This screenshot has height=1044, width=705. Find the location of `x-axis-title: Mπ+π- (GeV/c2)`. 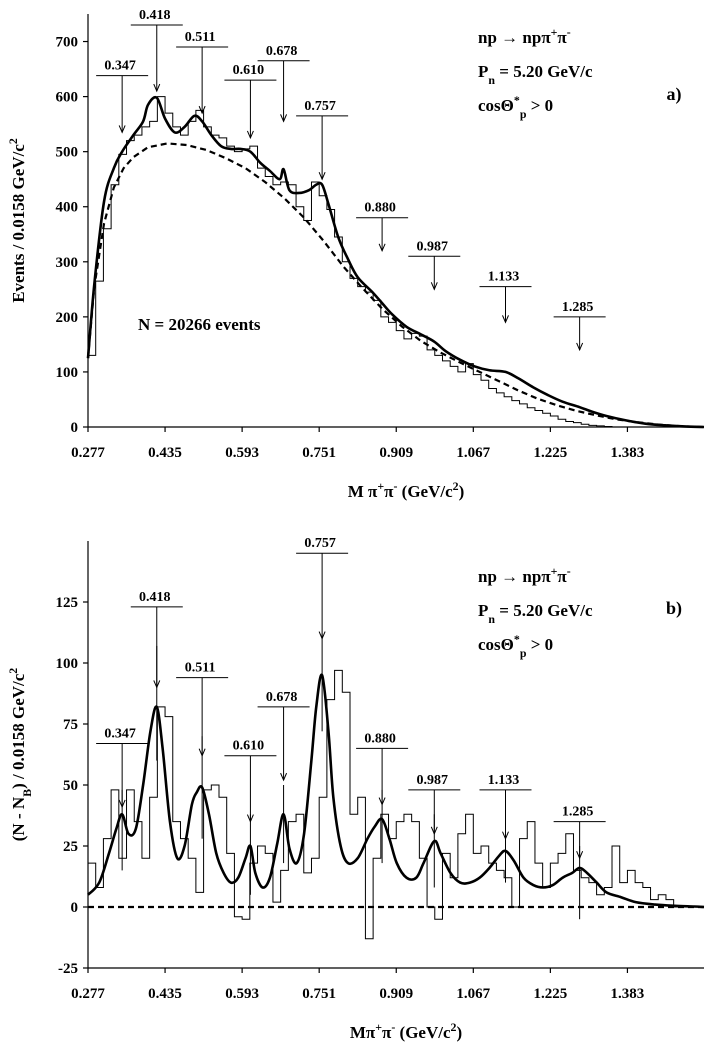

x-axis-title: Mπ+π- (GeV/c2) is located at coordinates (406, 1031).